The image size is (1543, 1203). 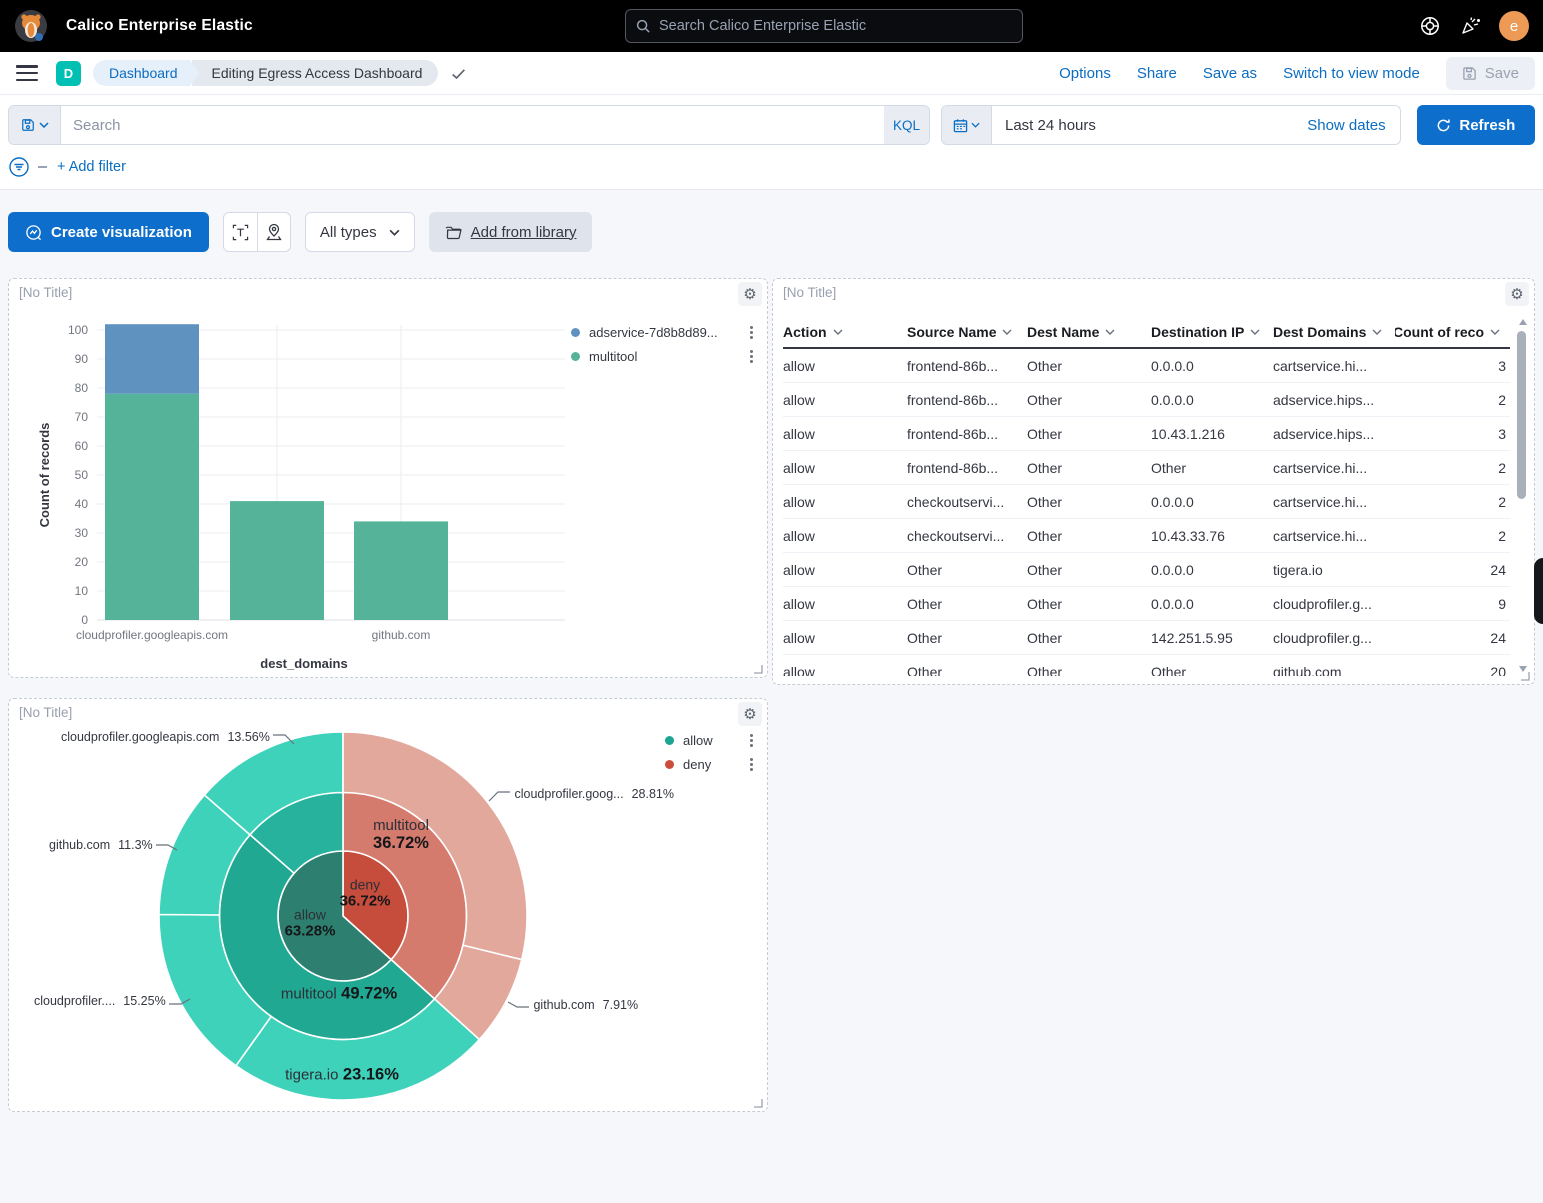 I want to click on svg-text: 90, so click(x=82, y=359).